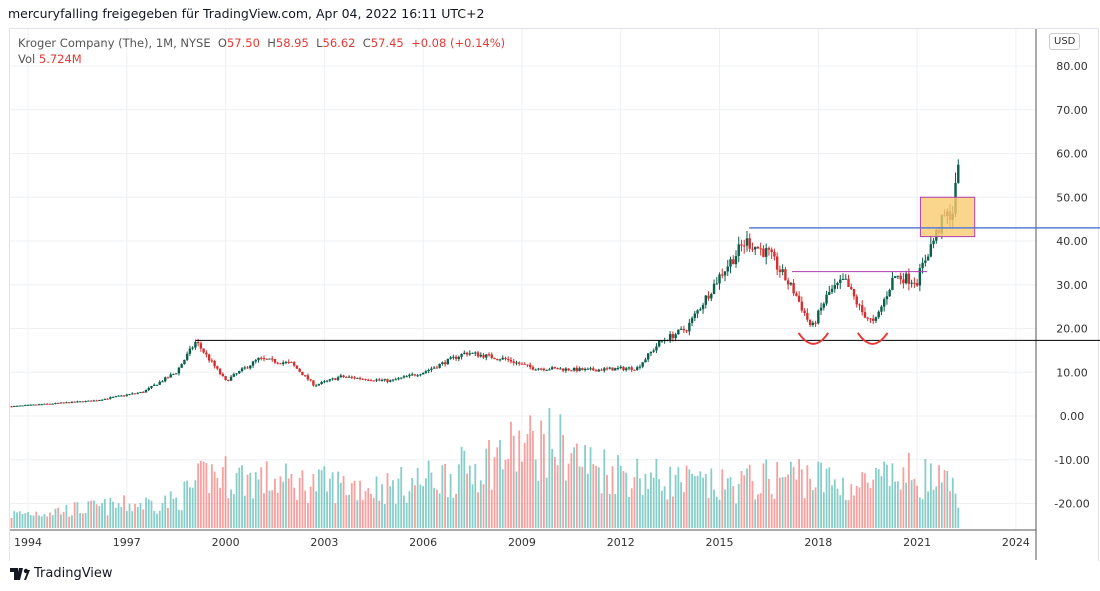 Image resolution: width=1100 pixels, height=591 pixels. I want to click on x-tick-label: 2024, so click(1016, 542).